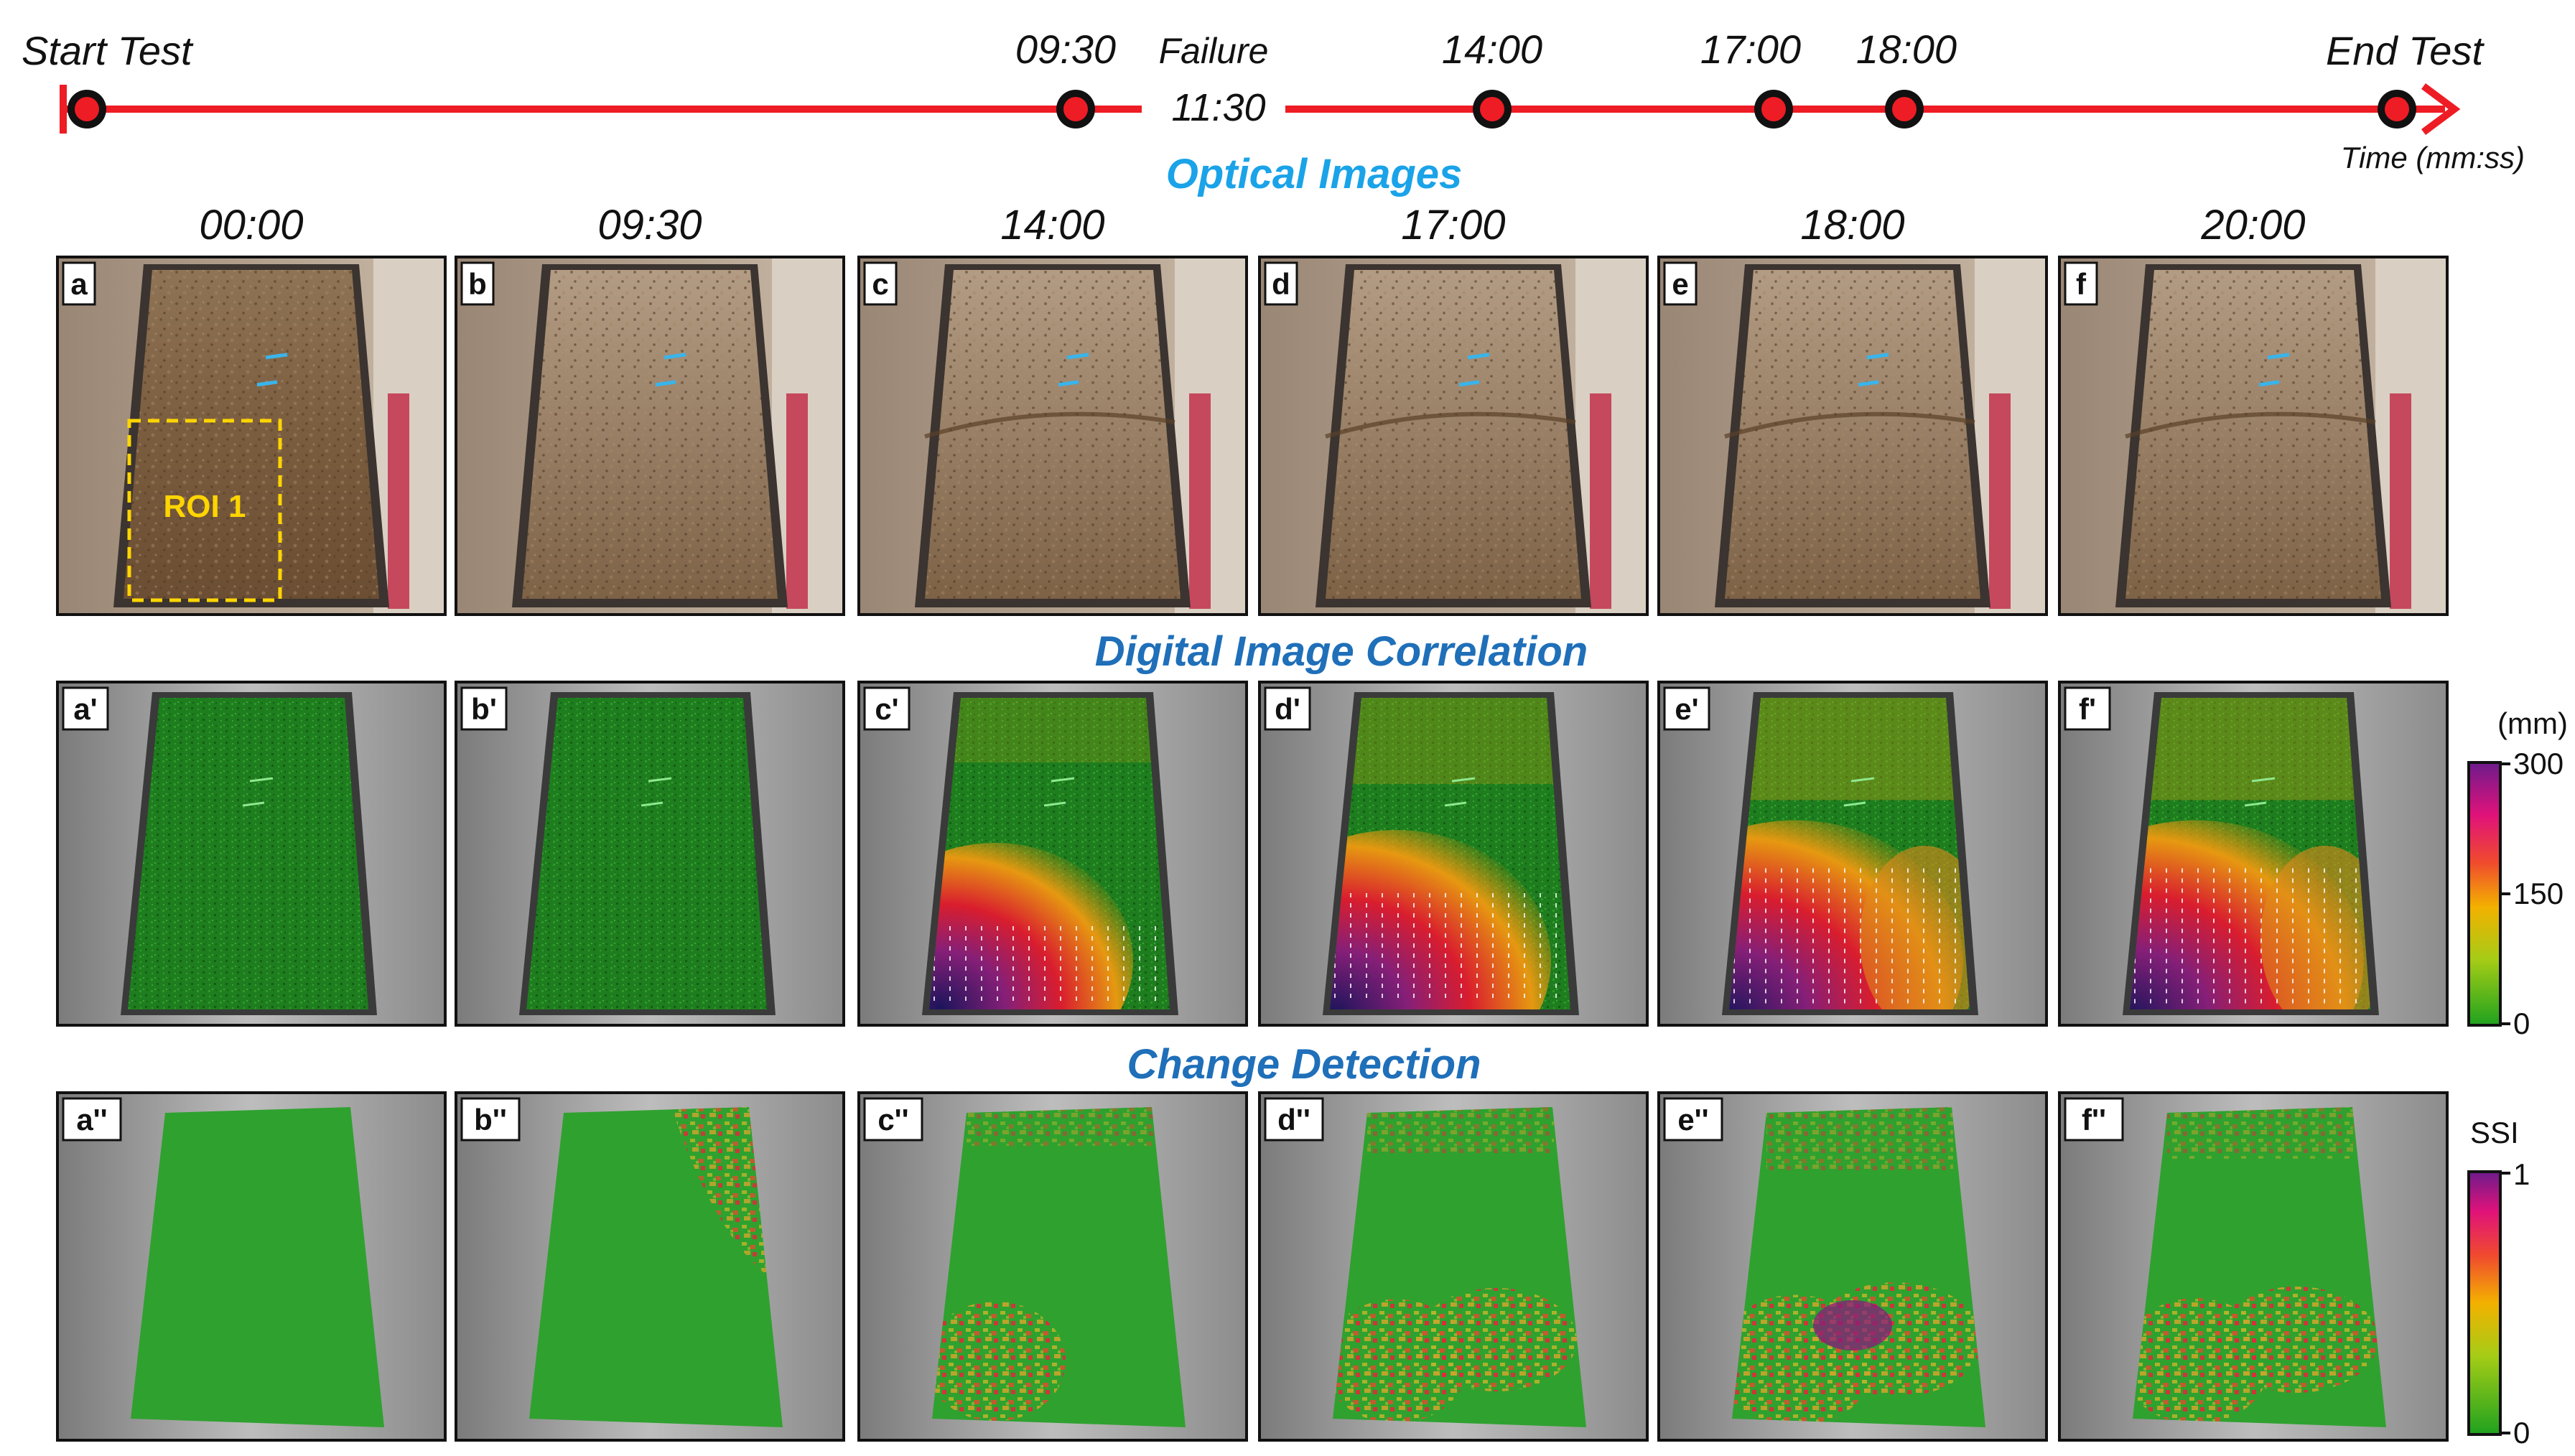 This screenshot has height=1456, width=2575. What do you see at coordinates (2253, 1266) in the screenshot?
I see `change-panel: f''` at bounding box center [2253, 1266].